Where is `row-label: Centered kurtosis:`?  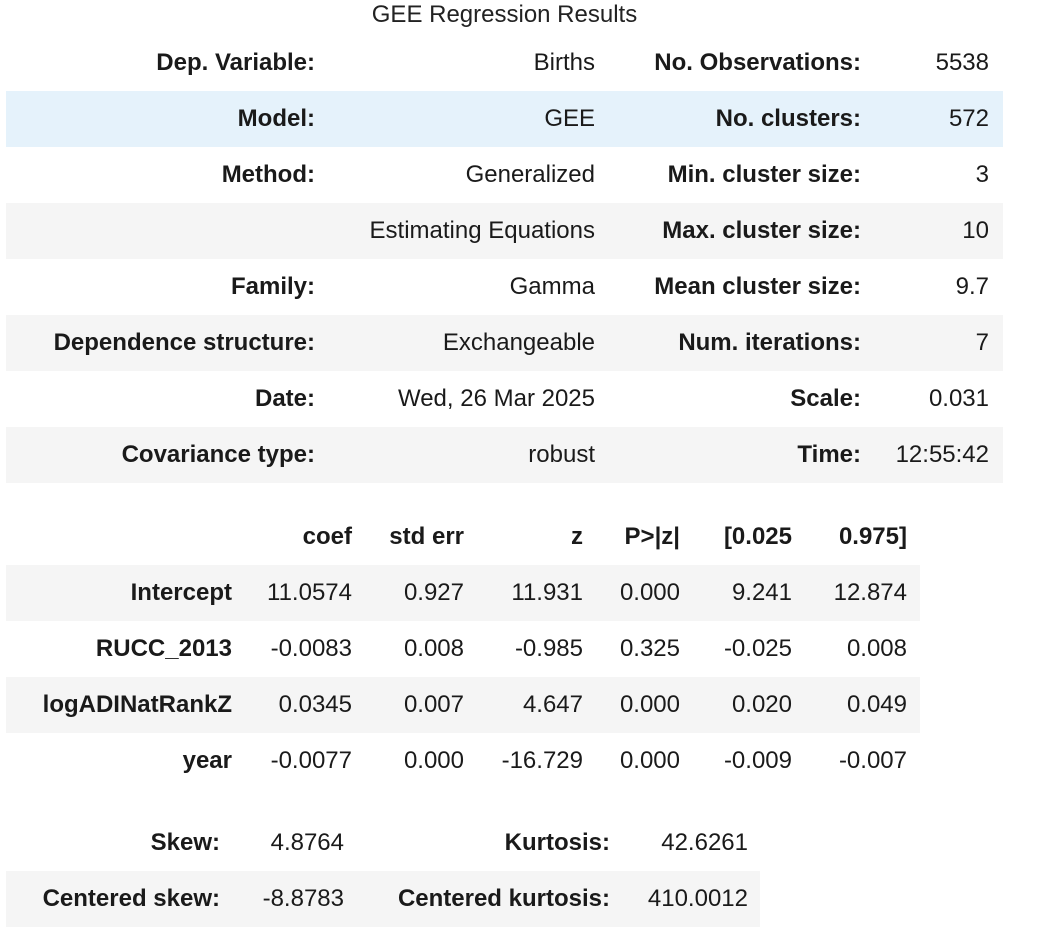 row-label: Centered kurtosis: is located at coordinates (503, 898).